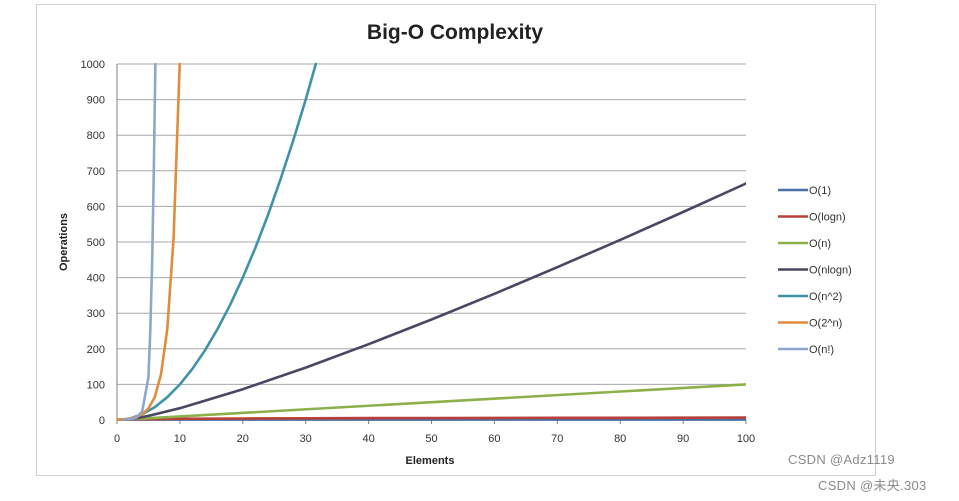  I want to click on y-tick-labels: 0 100 200 300 400 500 600 700 800 900 1000, so click(93, 243).